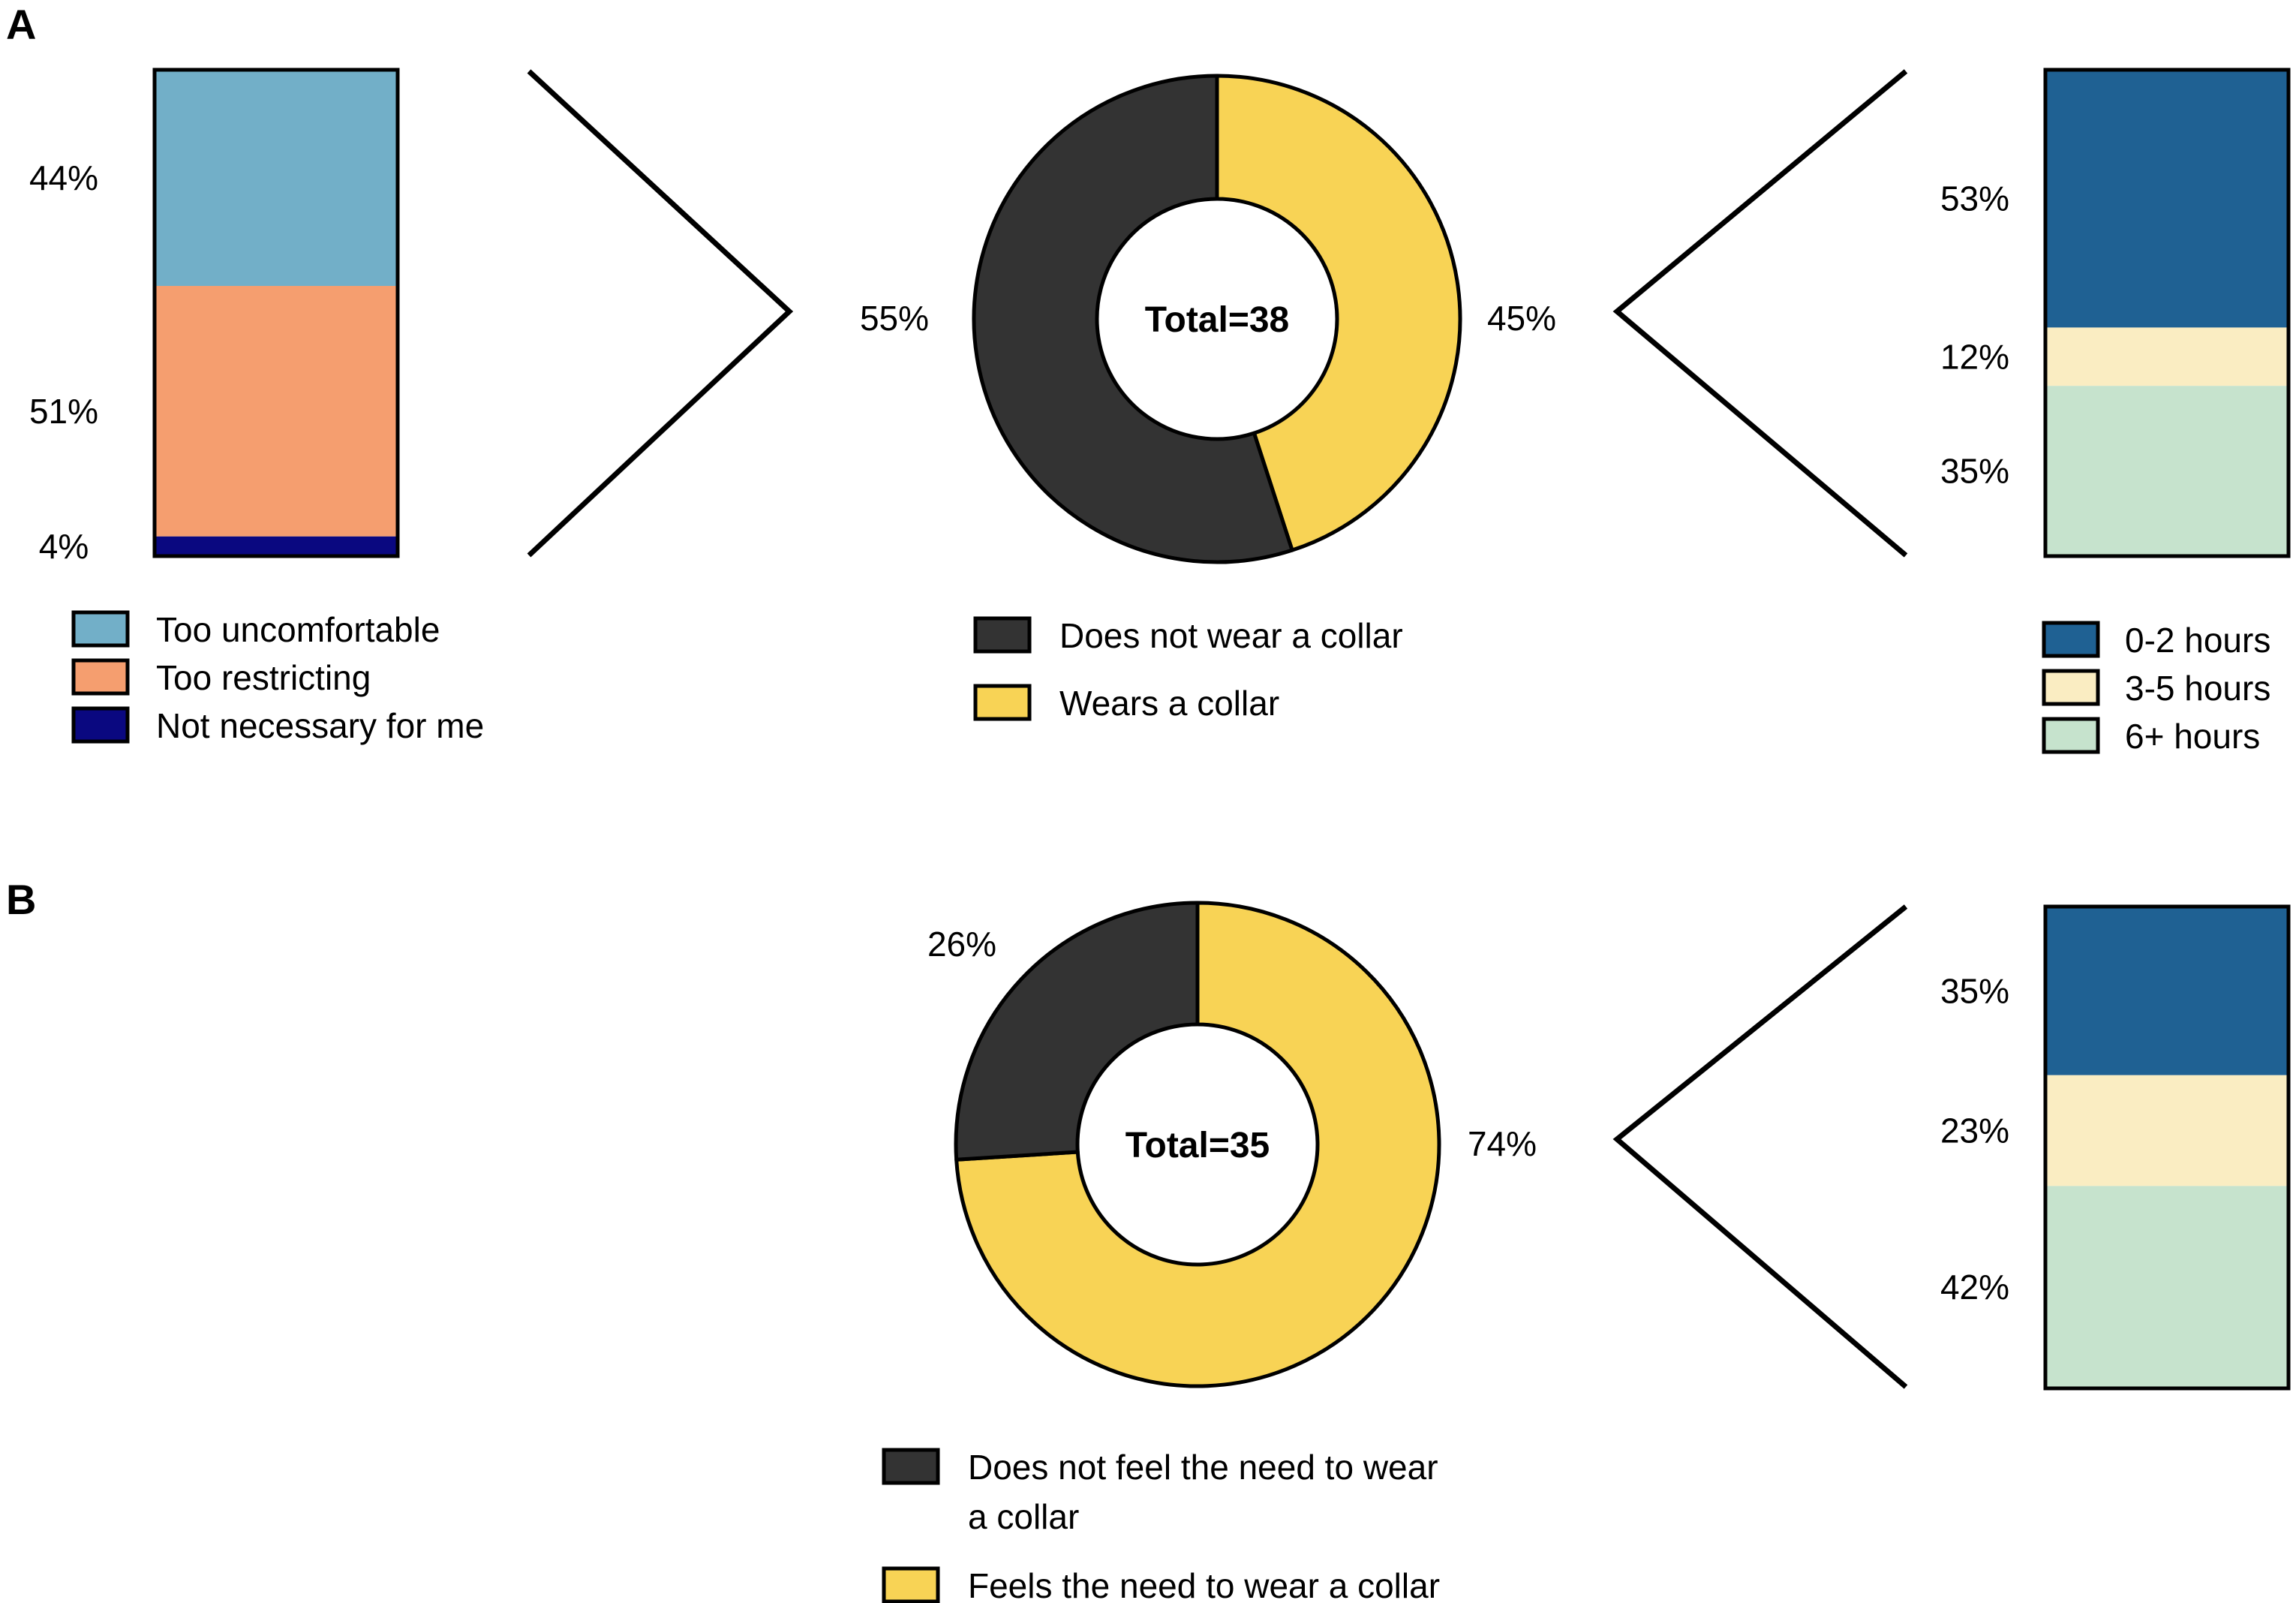 This screenshot has width=2296, height=1603. I want to click on a-reasons-value-label-3: 4%, so click(64, 546).